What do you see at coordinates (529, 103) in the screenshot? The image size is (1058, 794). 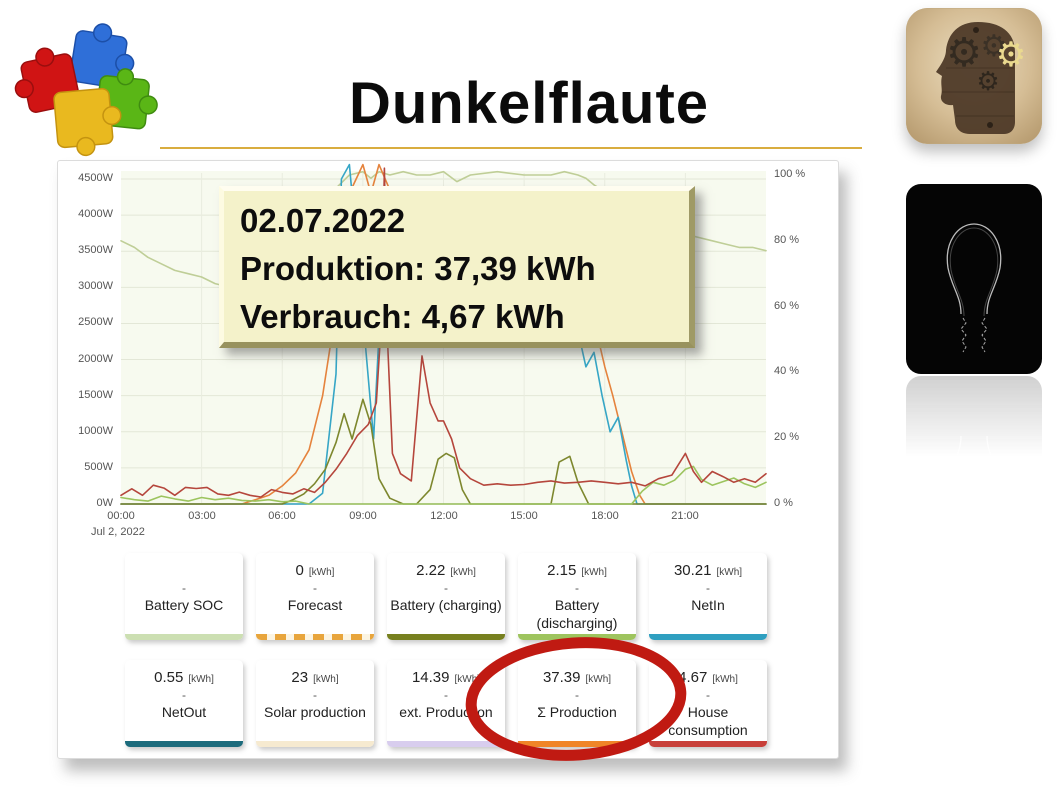 I see `page-title: Dunkelflaute` at bounding box center [529, 103].